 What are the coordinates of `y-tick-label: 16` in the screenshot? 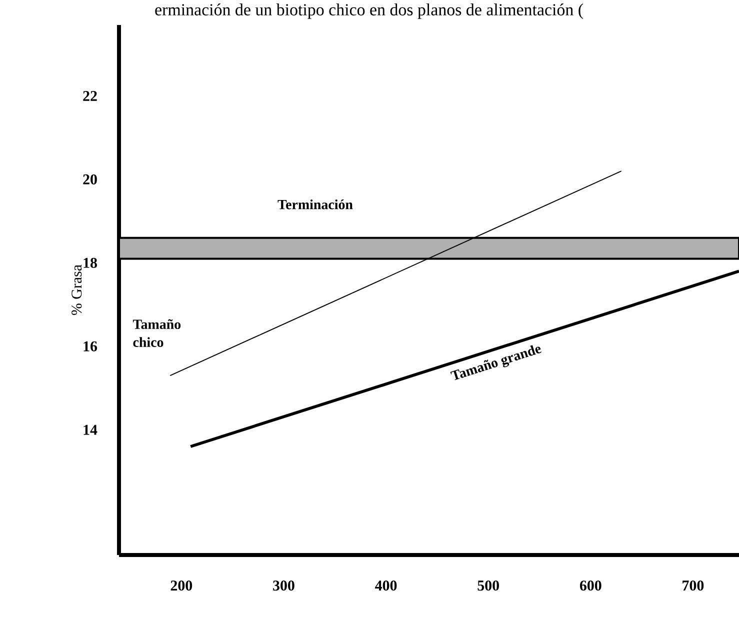 It's located at (91, 346).